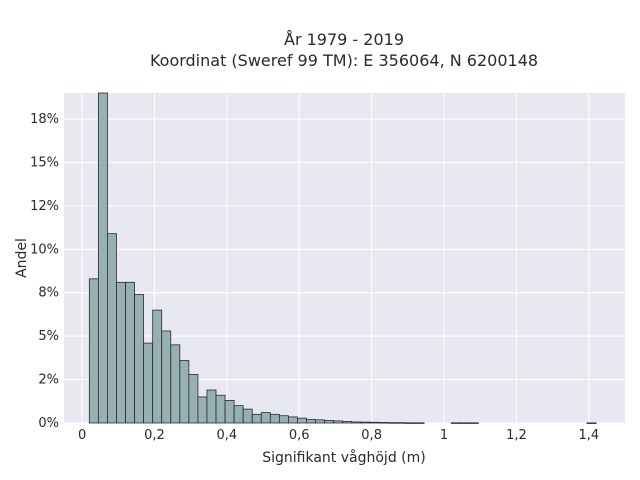  Describe the element at coordinates (44, 206) in the screenshot. I see `y-tick-label: 12%` at that location.